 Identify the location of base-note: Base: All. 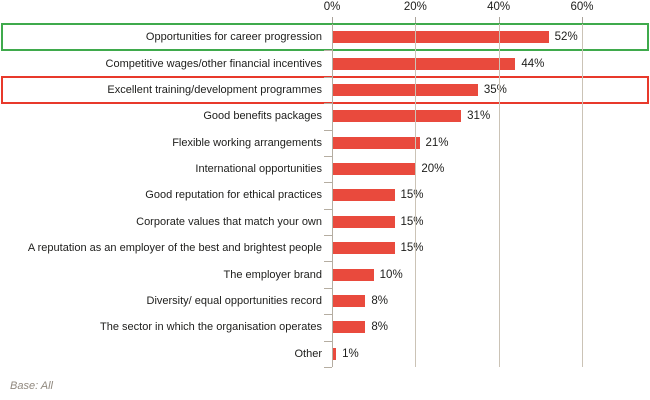
(32, 386).